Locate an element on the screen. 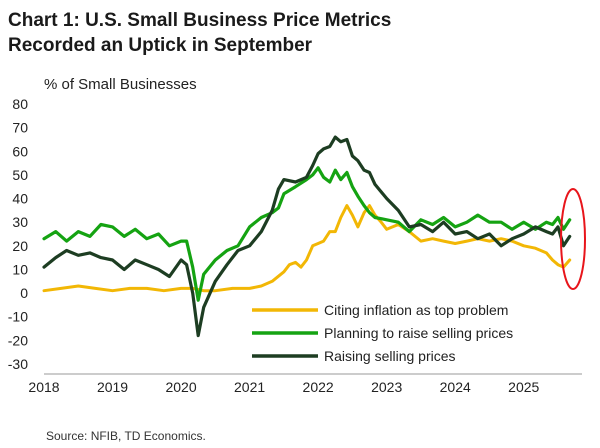  legend-label-2: Planning to raise selling prices is located at coordinates (418, 333).